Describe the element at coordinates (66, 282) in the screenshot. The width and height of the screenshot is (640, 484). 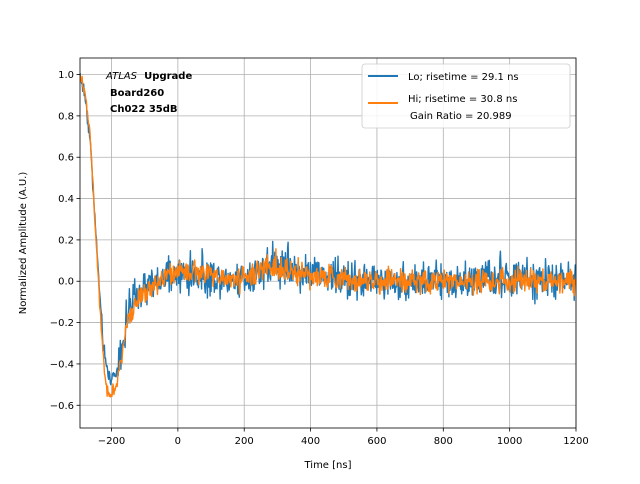
I see `y-tick-label: 0.0` at that location.